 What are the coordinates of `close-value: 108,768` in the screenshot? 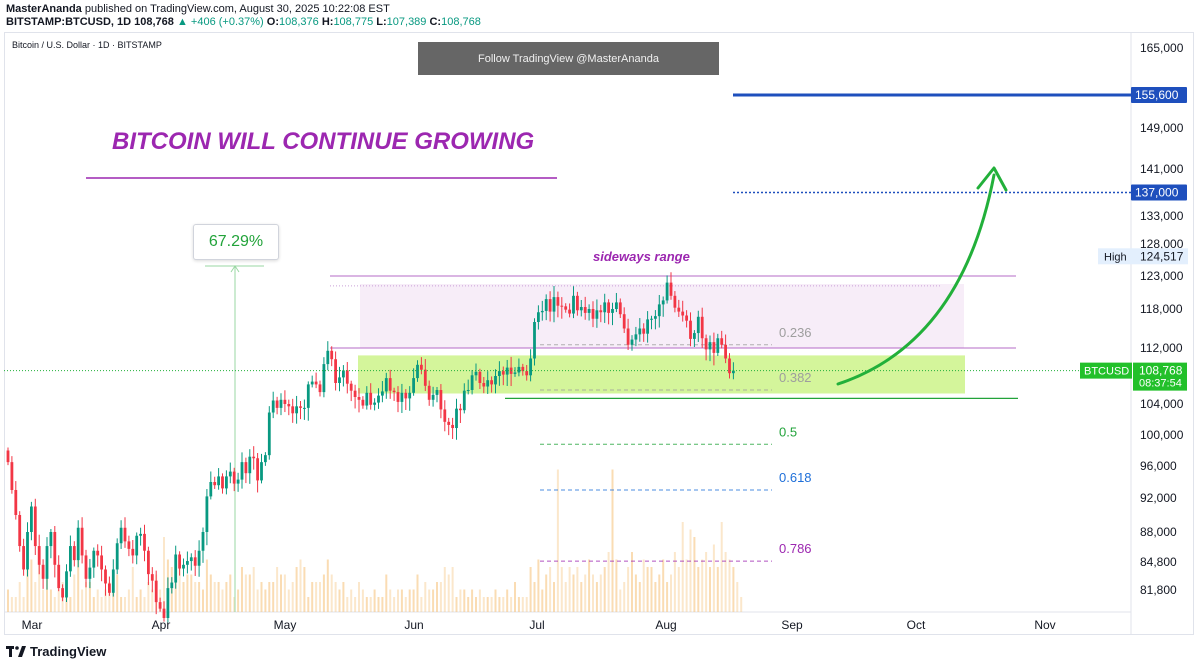 It's located at (461, 22).